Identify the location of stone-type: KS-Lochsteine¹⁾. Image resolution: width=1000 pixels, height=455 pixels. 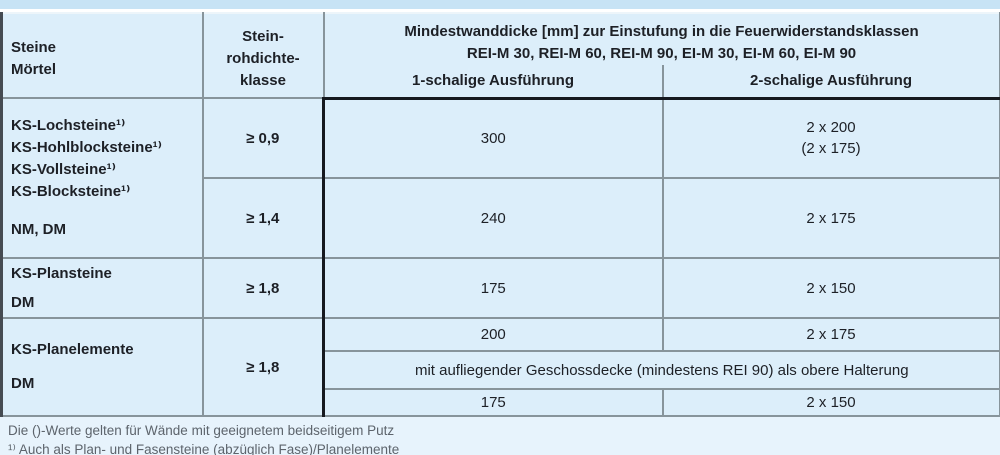
(68, 125).